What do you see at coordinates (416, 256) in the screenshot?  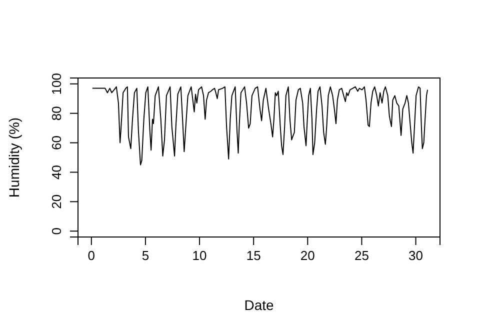 I see `x-tick-label: 30` at bounding box center [416, 256].